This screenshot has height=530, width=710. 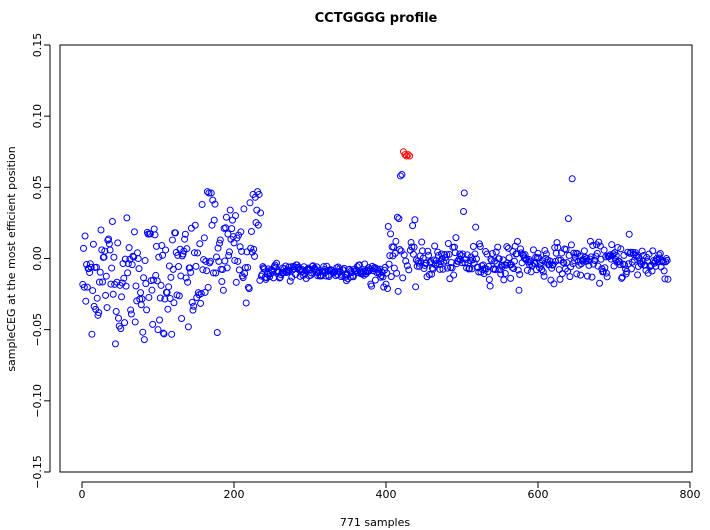 What do you see at coordinates (405, 155) in the screenshot?
I see `highlight-point` at bounding box center [405, 155].